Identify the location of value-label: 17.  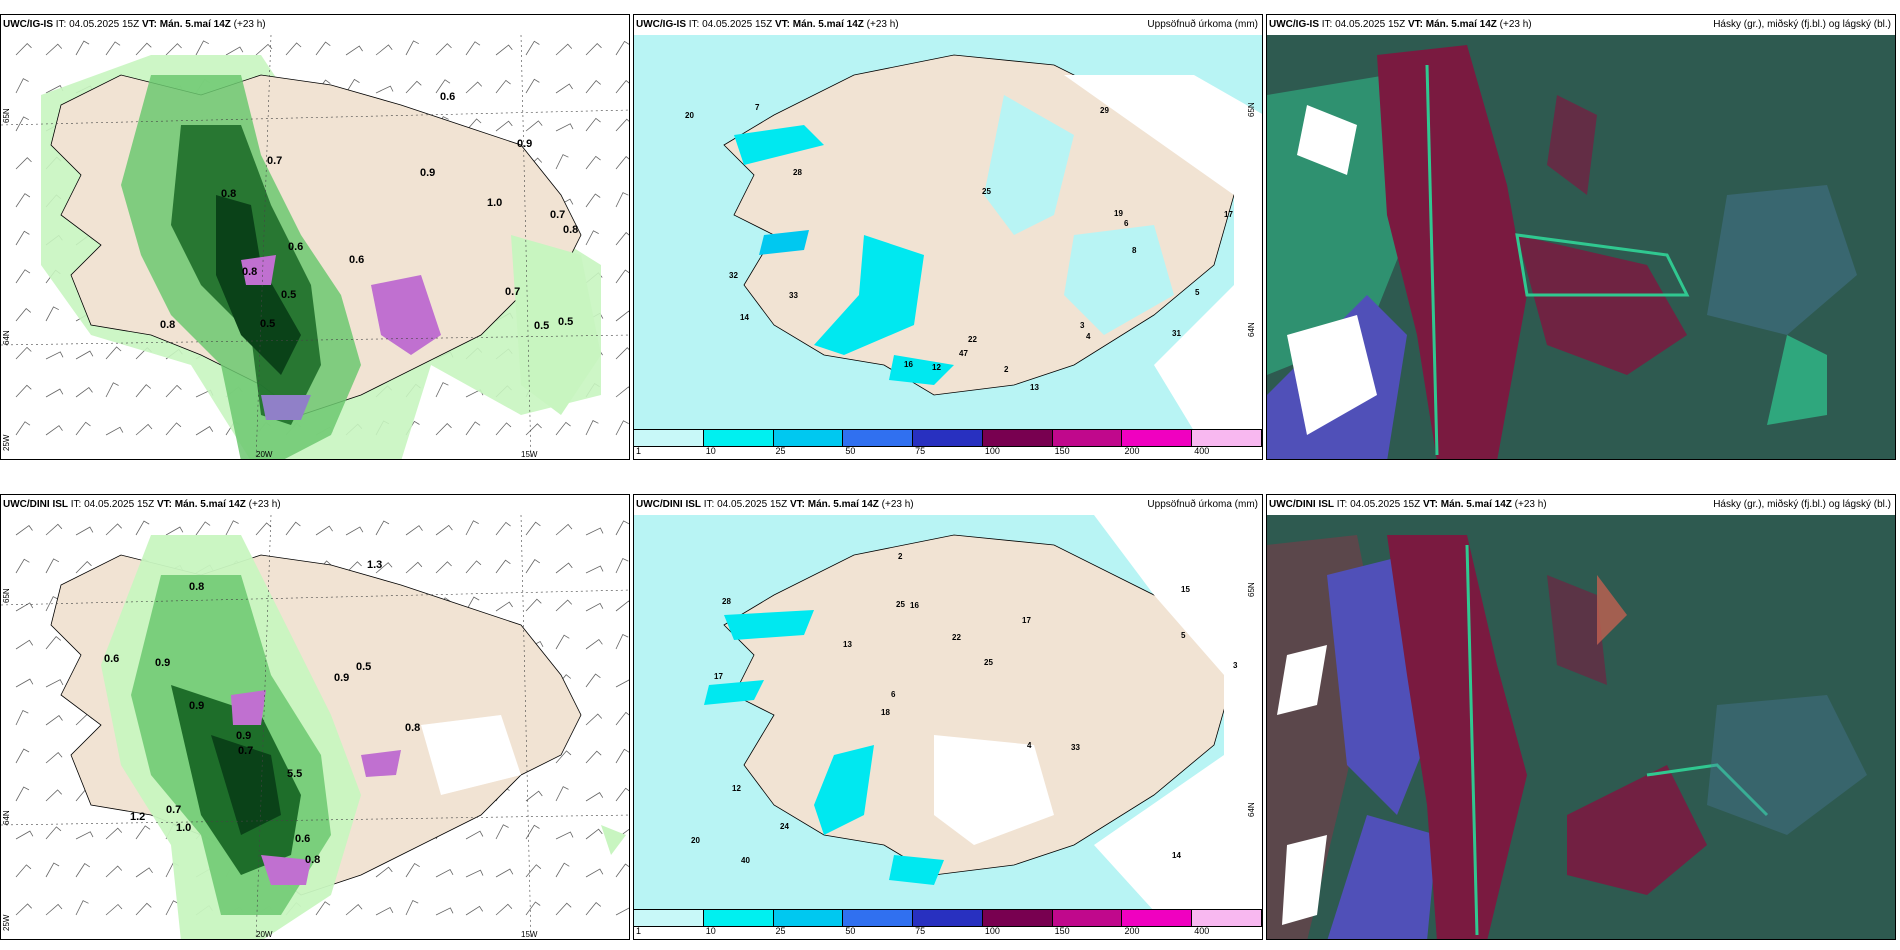
(718, 676).